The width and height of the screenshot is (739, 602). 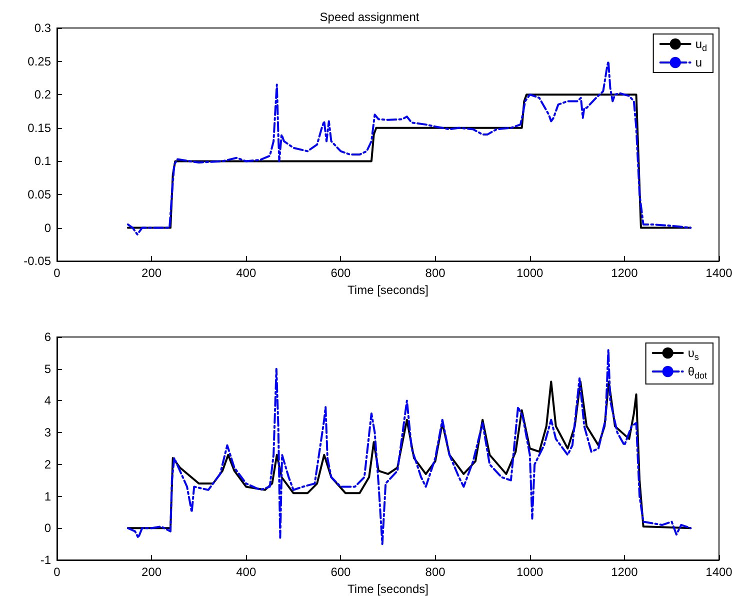 What do you see at coordinates (48, 496) in the screenshot?
I see `y-tick-label: 1` at bounding box center [48, 496].